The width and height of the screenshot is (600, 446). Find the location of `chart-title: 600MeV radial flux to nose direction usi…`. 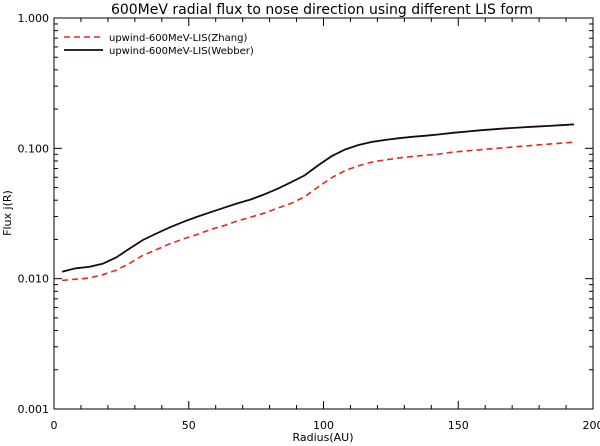

chart-title: 600MeV radial flux to nose direction usi… is located at coordinates (322, 10).